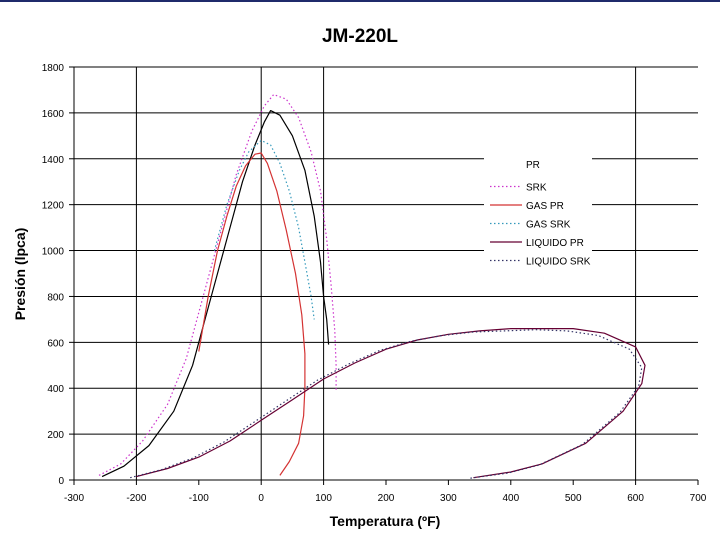 The image size is (720, 540). I want to click on x-tick-label: 500, so click(573, 498).